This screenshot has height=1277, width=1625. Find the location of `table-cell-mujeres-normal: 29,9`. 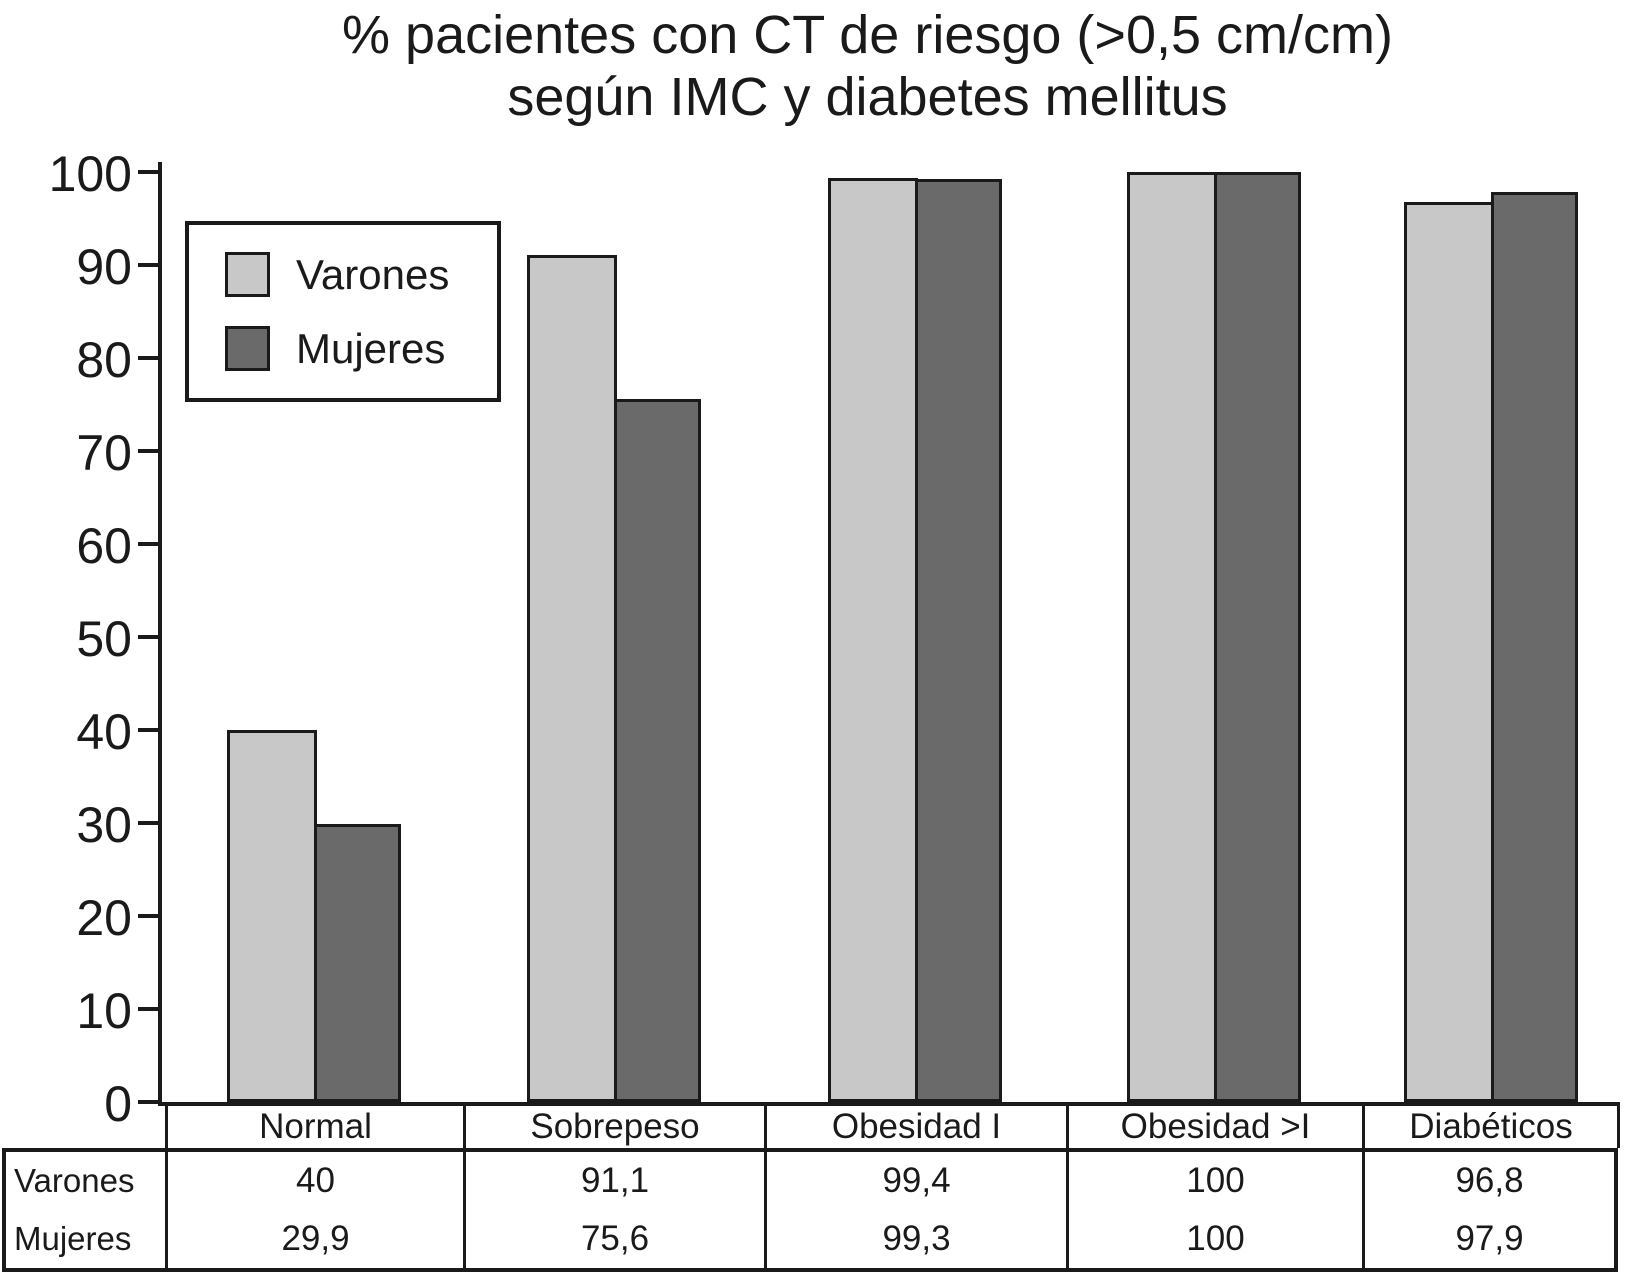

table-cell-mujeres-normal: 29,9 is located at coordinates (317, 1239).